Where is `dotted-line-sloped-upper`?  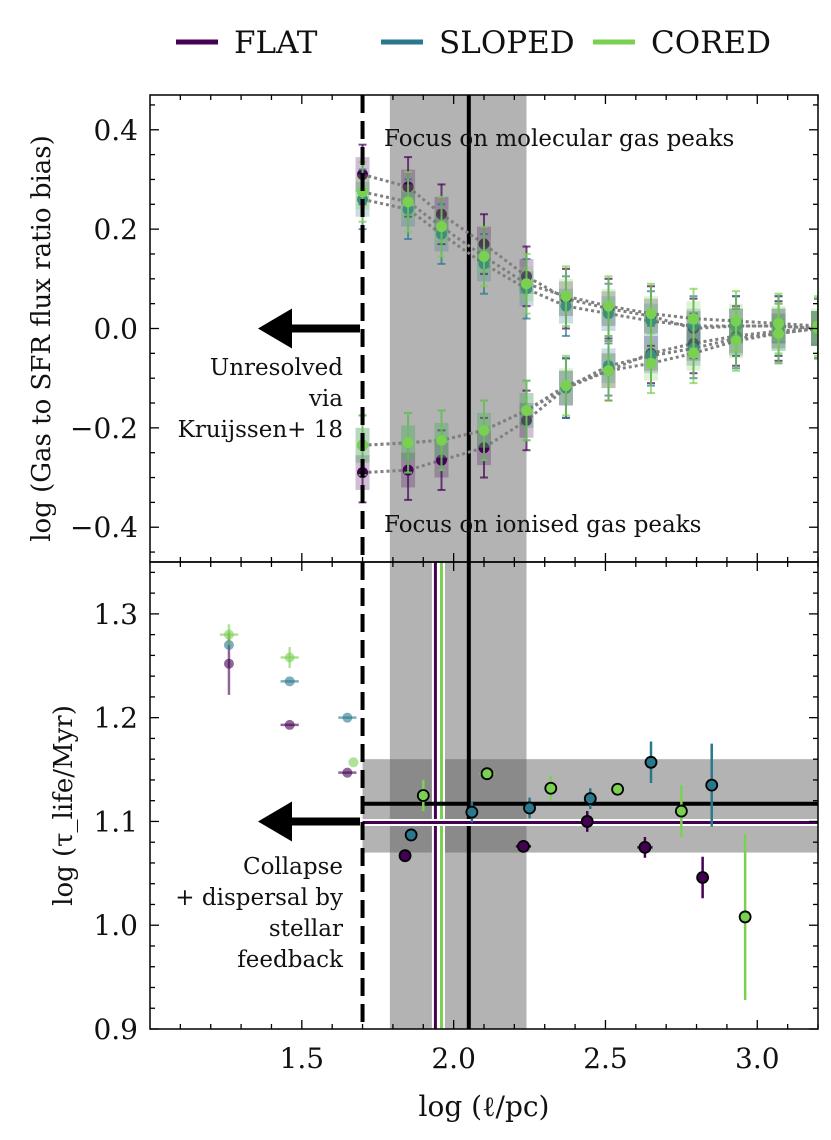
dotted-line-sloped-upper is located at coordinates (590, 263).